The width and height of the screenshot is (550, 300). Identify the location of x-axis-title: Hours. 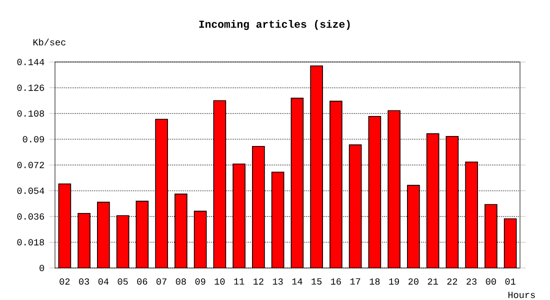
(521, 295).